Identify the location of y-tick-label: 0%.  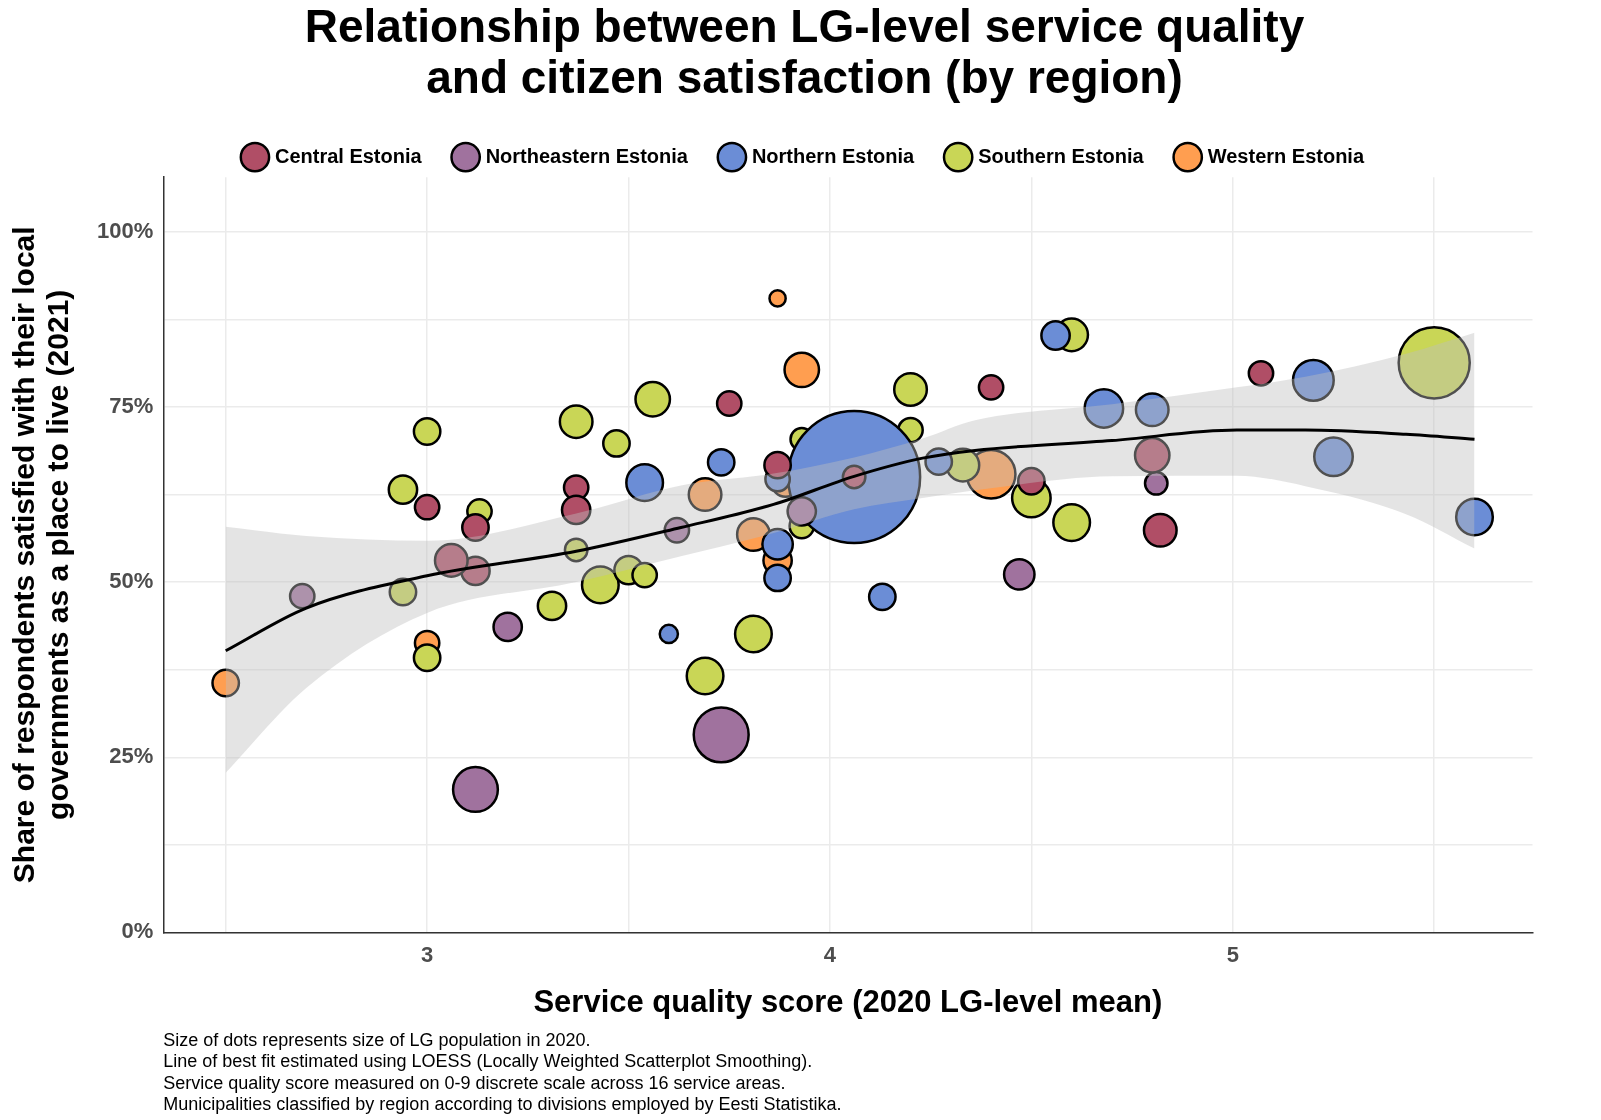
(137, 931).